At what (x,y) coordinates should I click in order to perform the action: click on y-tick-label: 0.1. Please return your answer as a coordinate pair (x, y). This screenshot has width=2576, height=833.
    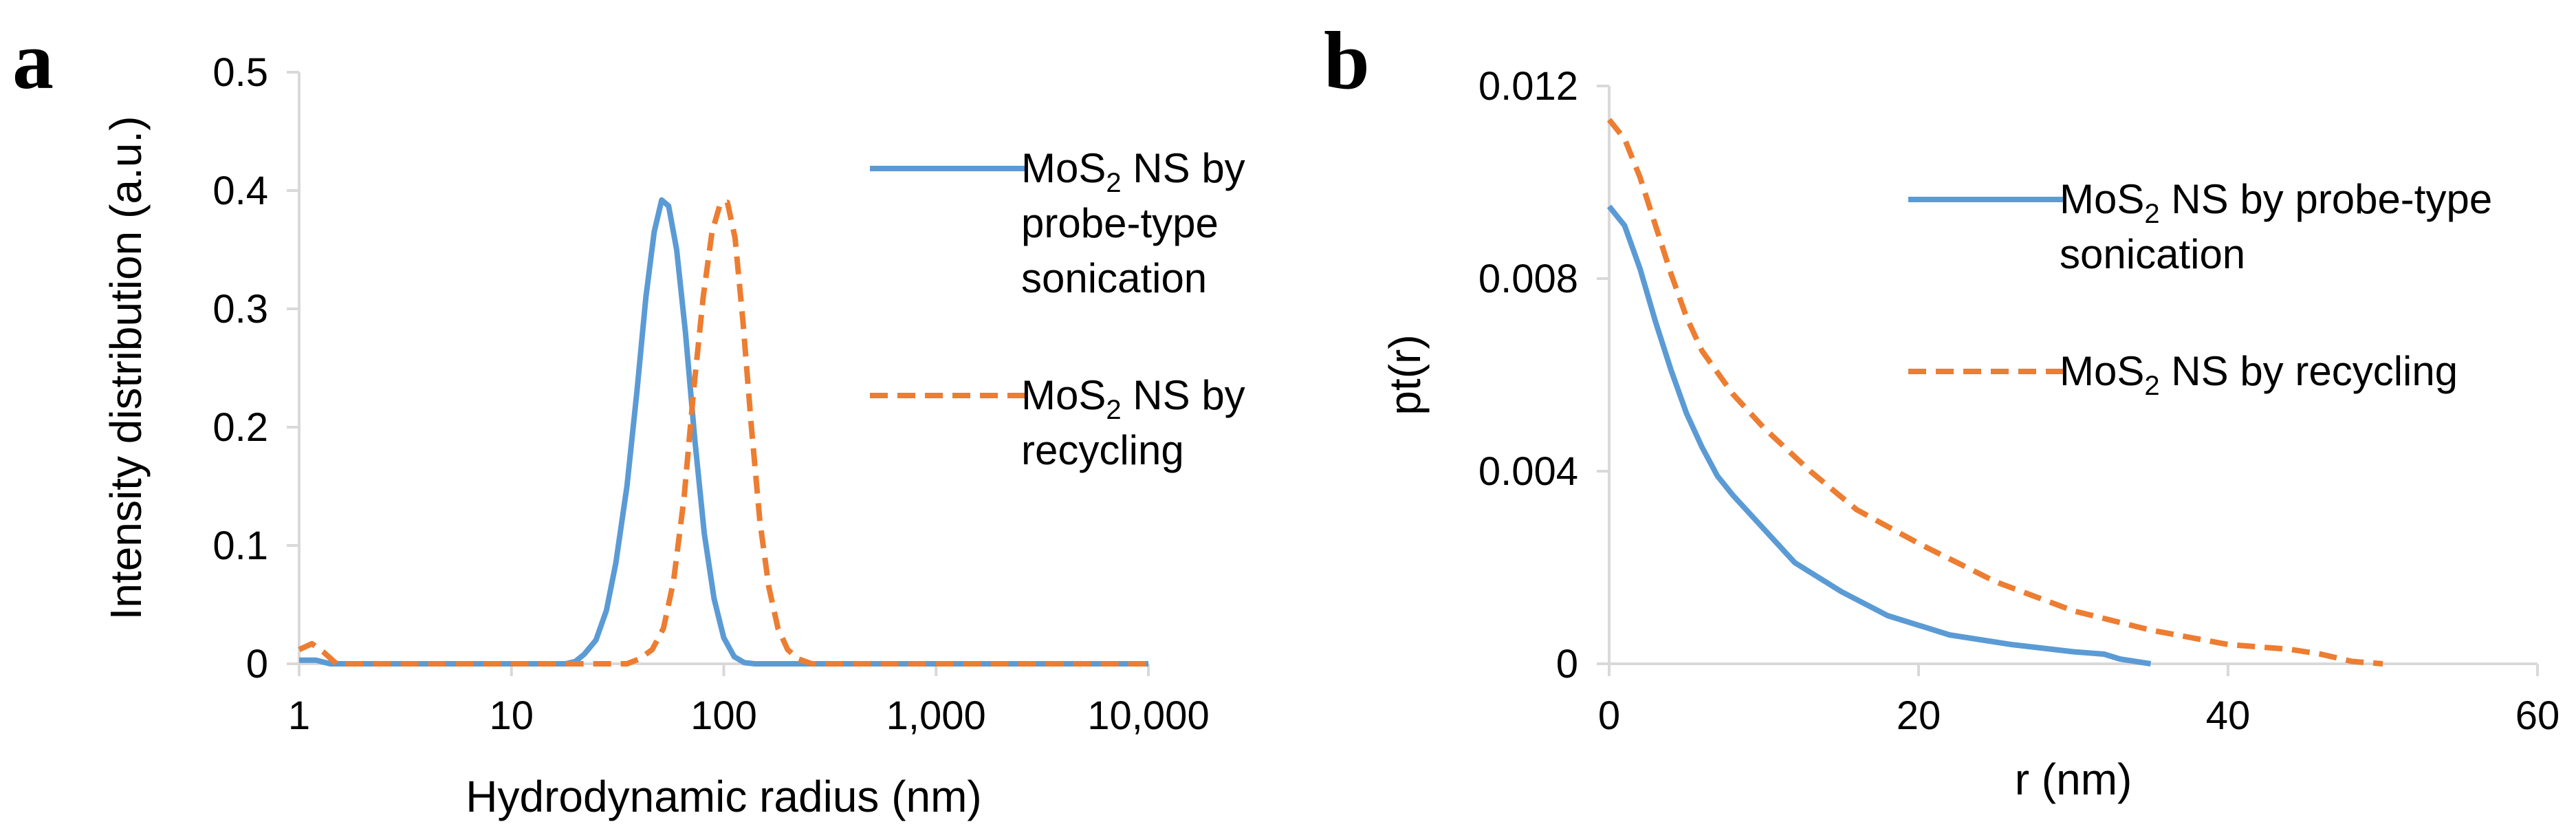
    Looking at the image, I should click on (240, 545).